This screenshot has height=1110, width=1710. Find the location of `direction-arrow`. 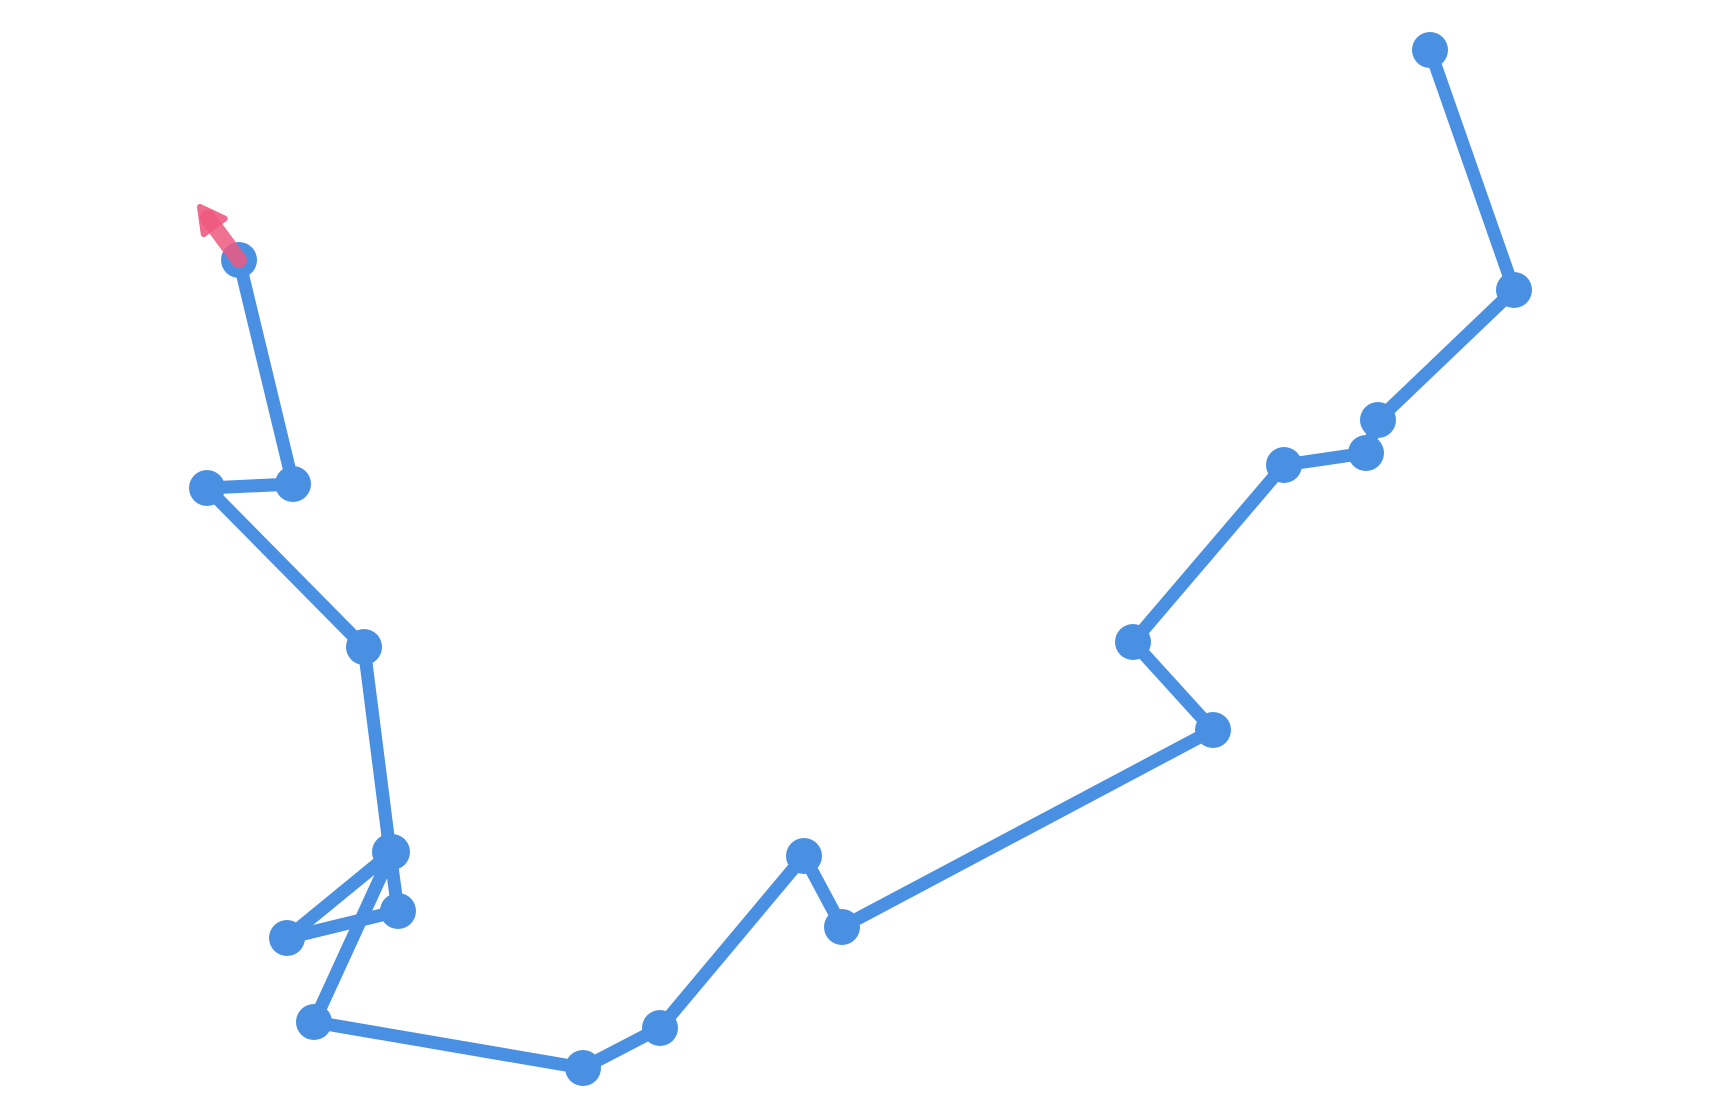

direction-arrow is located at coordinates (222, 236).